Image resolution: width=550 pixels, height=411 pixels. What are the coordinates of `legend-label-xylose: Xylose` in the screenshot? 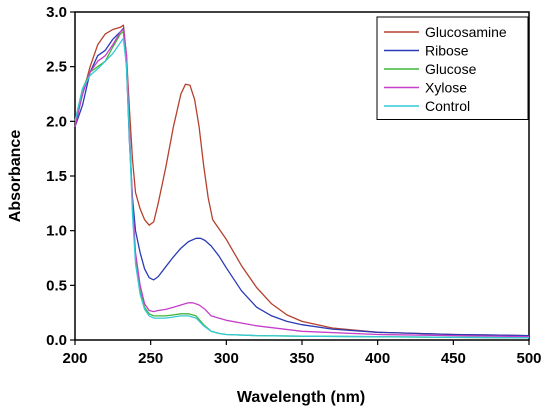 It's located at (446, 88).